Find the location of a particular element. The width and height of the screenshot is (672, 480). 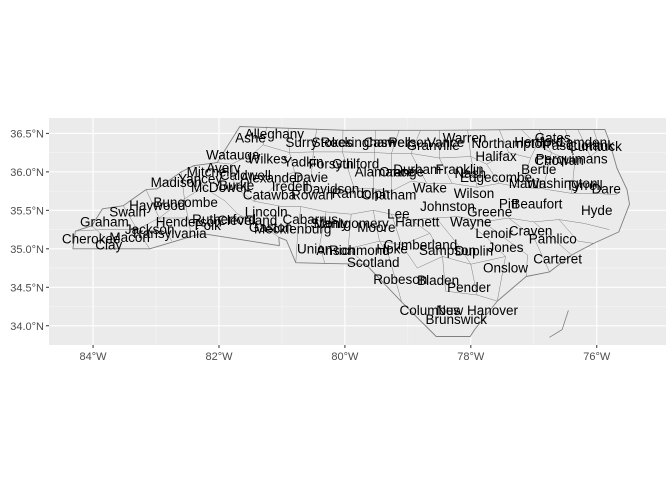

county-label: Scotland is located at coordinates (373, 262).